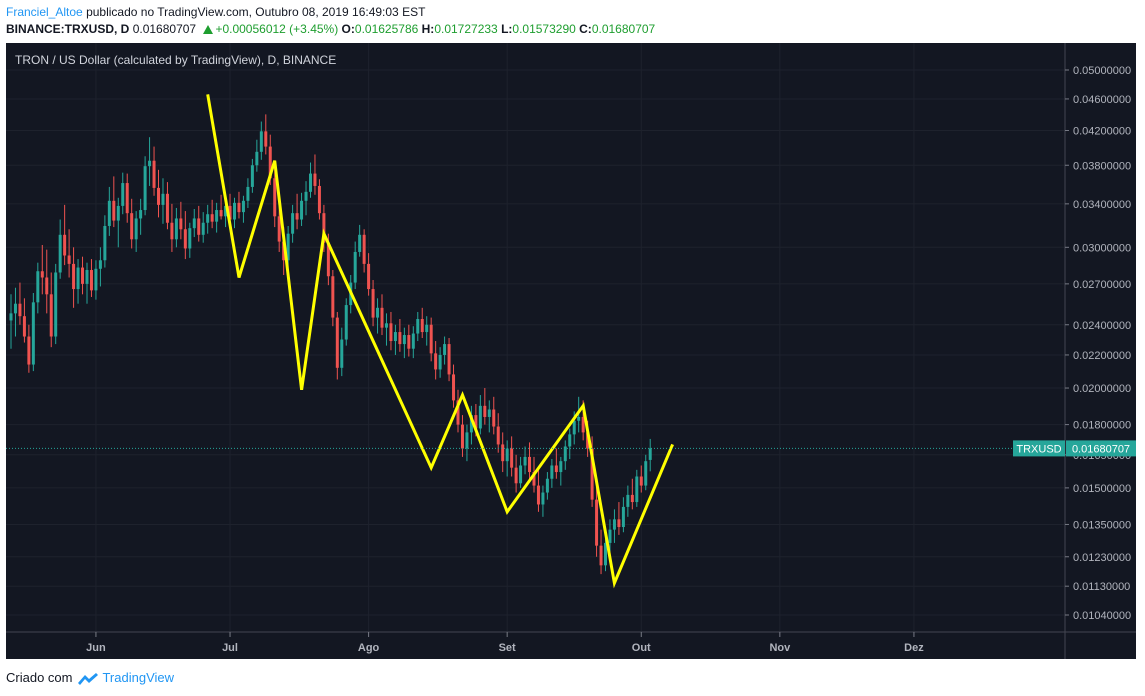 This screenshot has height=696, width=1145. Describe the element at coordinates (507, 29) in the screenshot. I see `low-label: L:` at that location.